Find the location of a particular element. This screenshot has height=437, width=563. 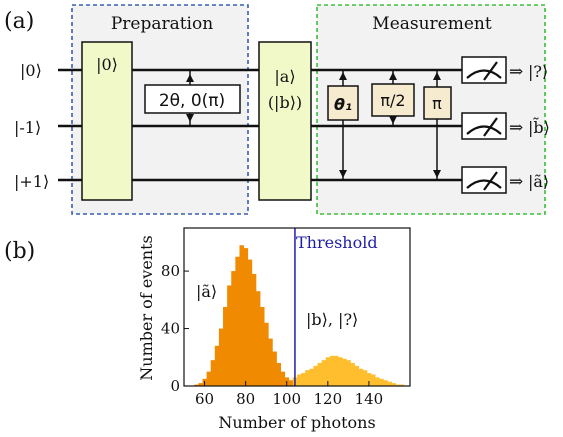

histogram-bars is located at coordinates (299, 315).